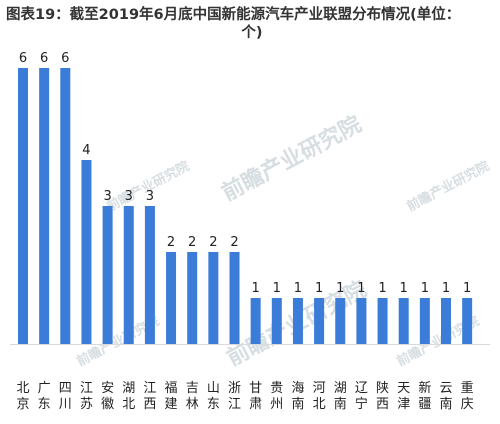 This screenshot has height=424, width=500. What do you see at coordinates (234, 298) in the screenshot?
I see `bar-浙江` at bounding box center [234, 298].